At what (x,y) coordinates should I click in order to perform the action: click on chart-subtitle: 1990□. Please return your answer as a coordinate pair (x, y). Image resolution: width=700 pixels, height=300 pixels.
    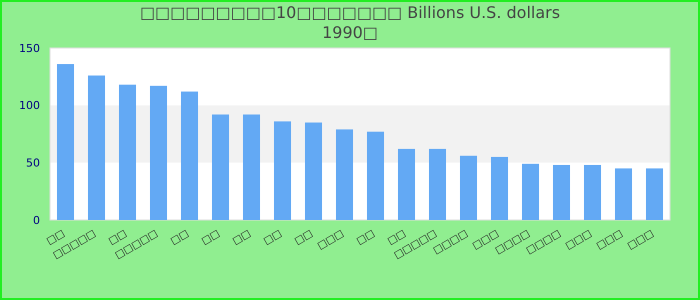
    Looking at the image, I should click on (350, 32).